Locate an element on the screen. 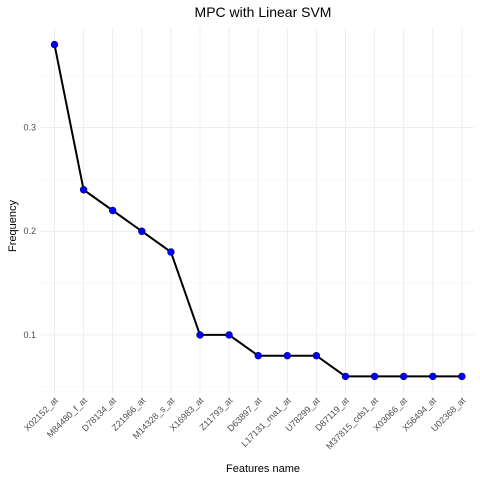 The image size is (480, 485). chart-title: MPC with Linear SVM is located at coordinates (263, 12).